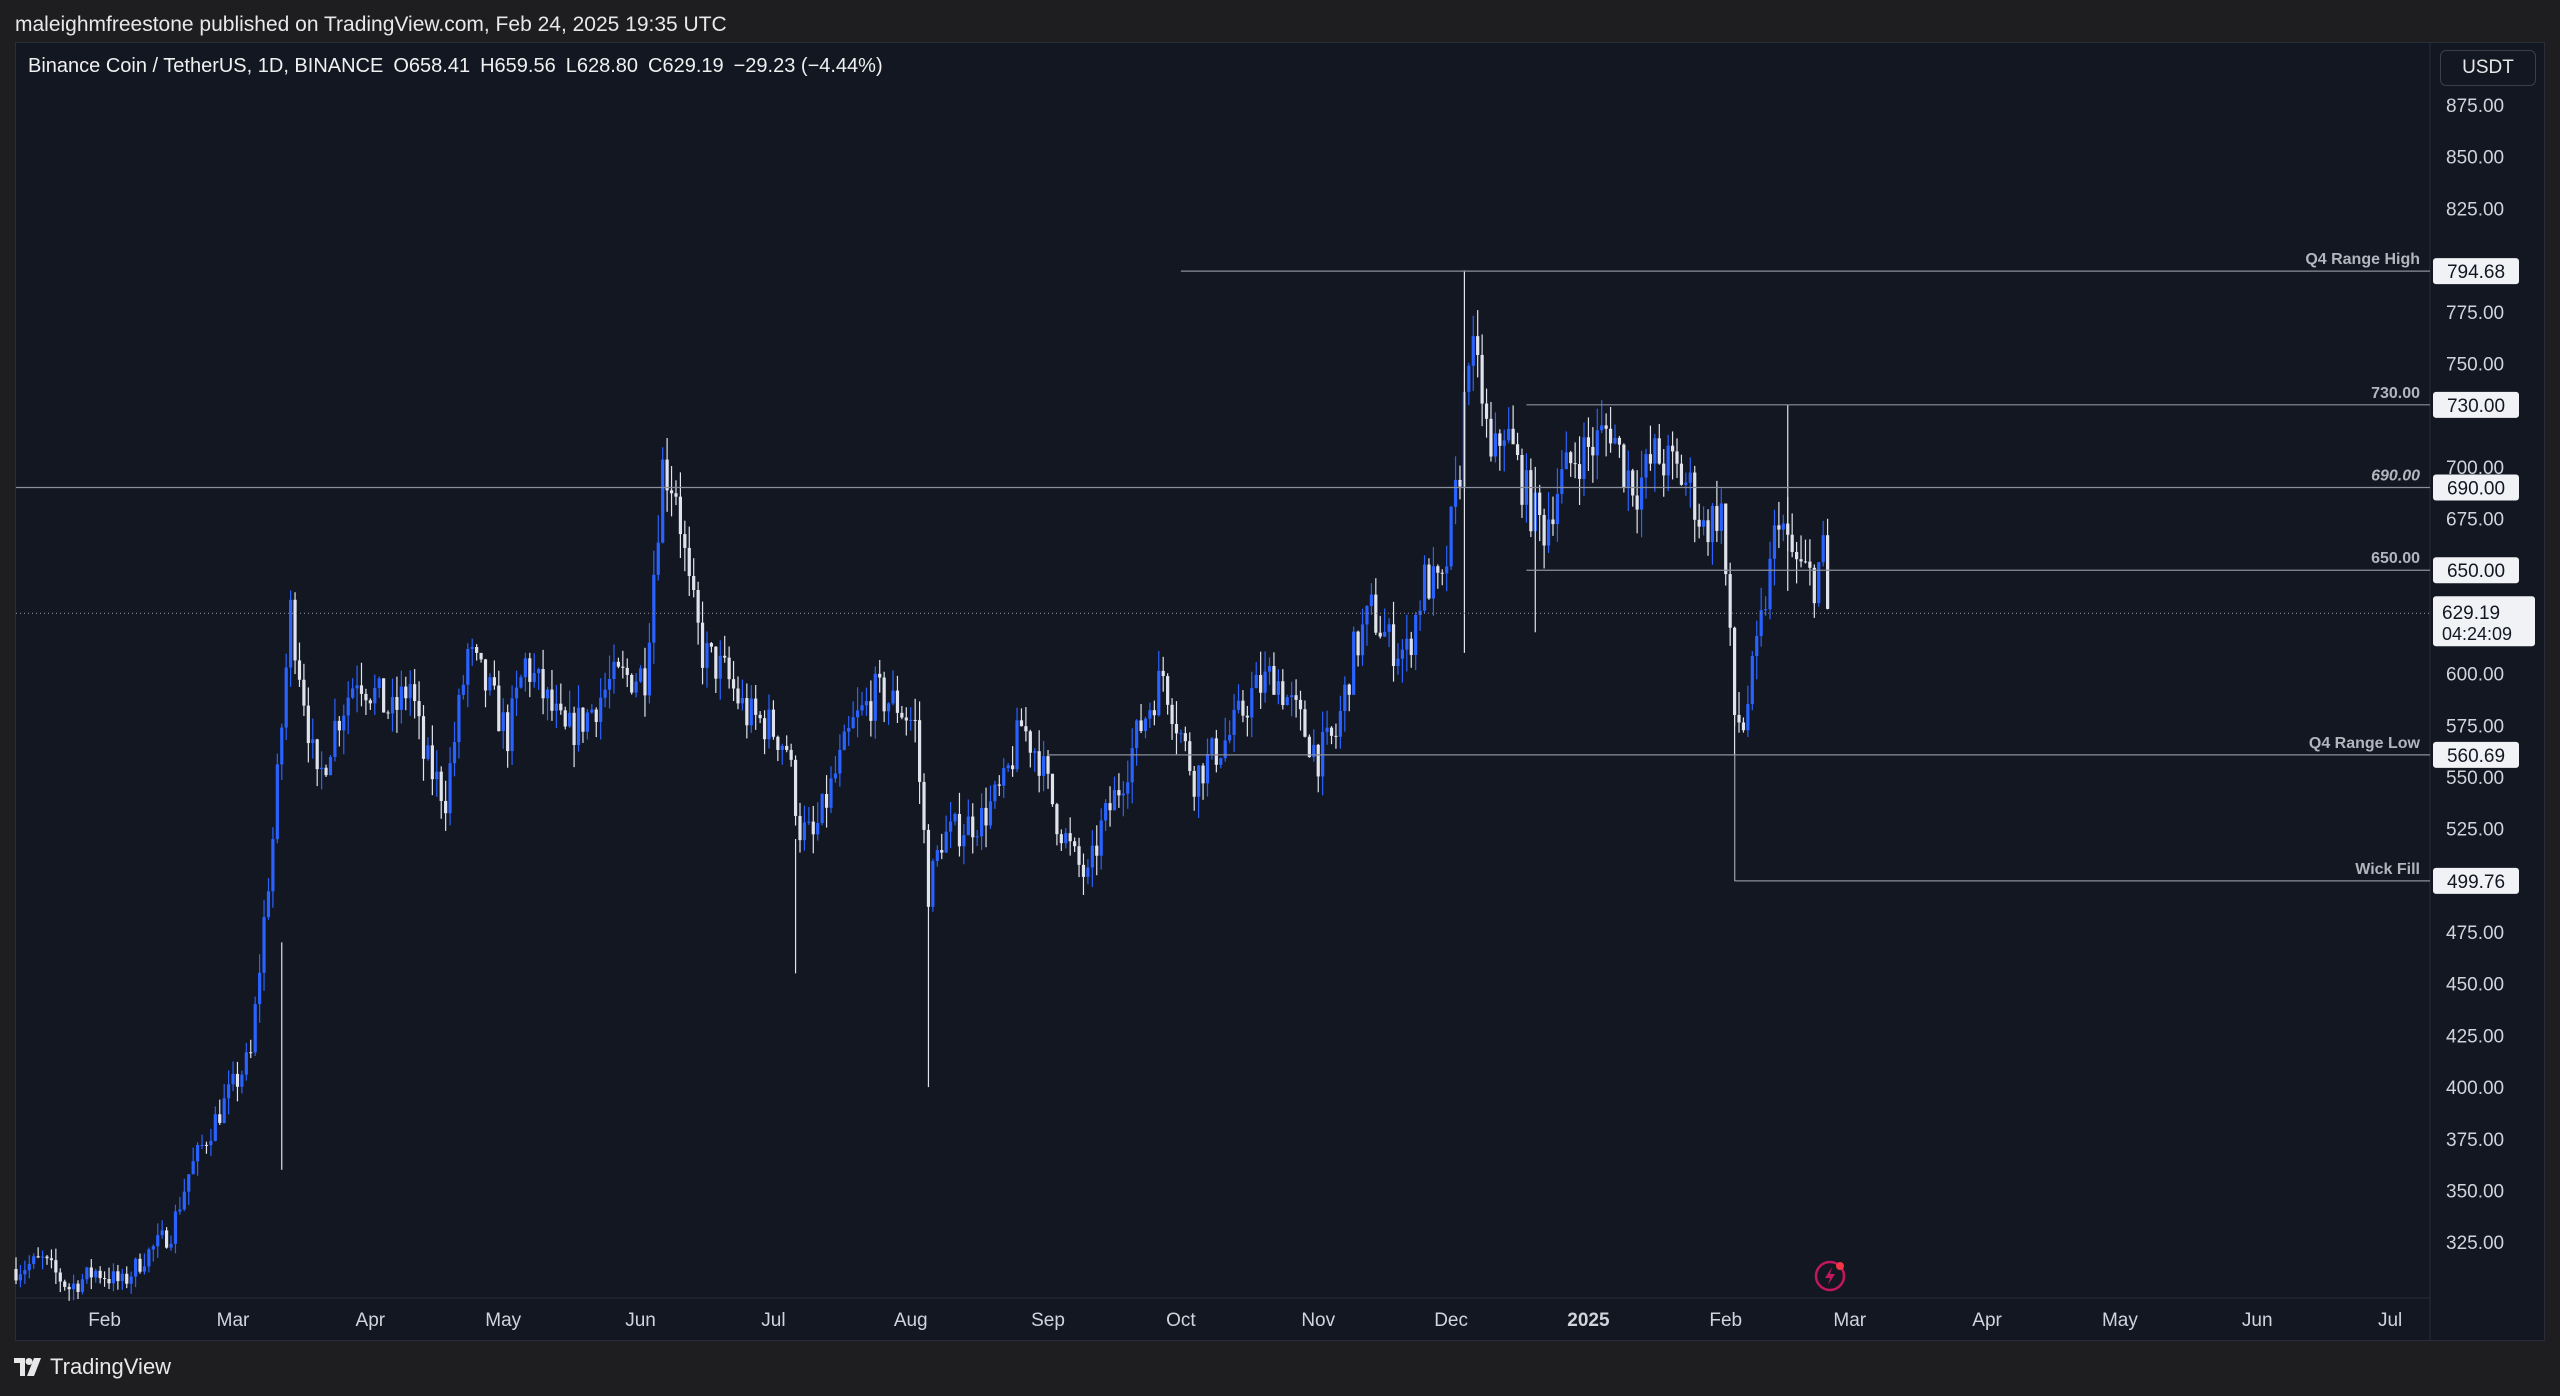 The image size is (2560, 1396). Describe the element at coordinates (2476, 272) in the screenshot. I see `level-price-tag-label: 794.68` at that location.